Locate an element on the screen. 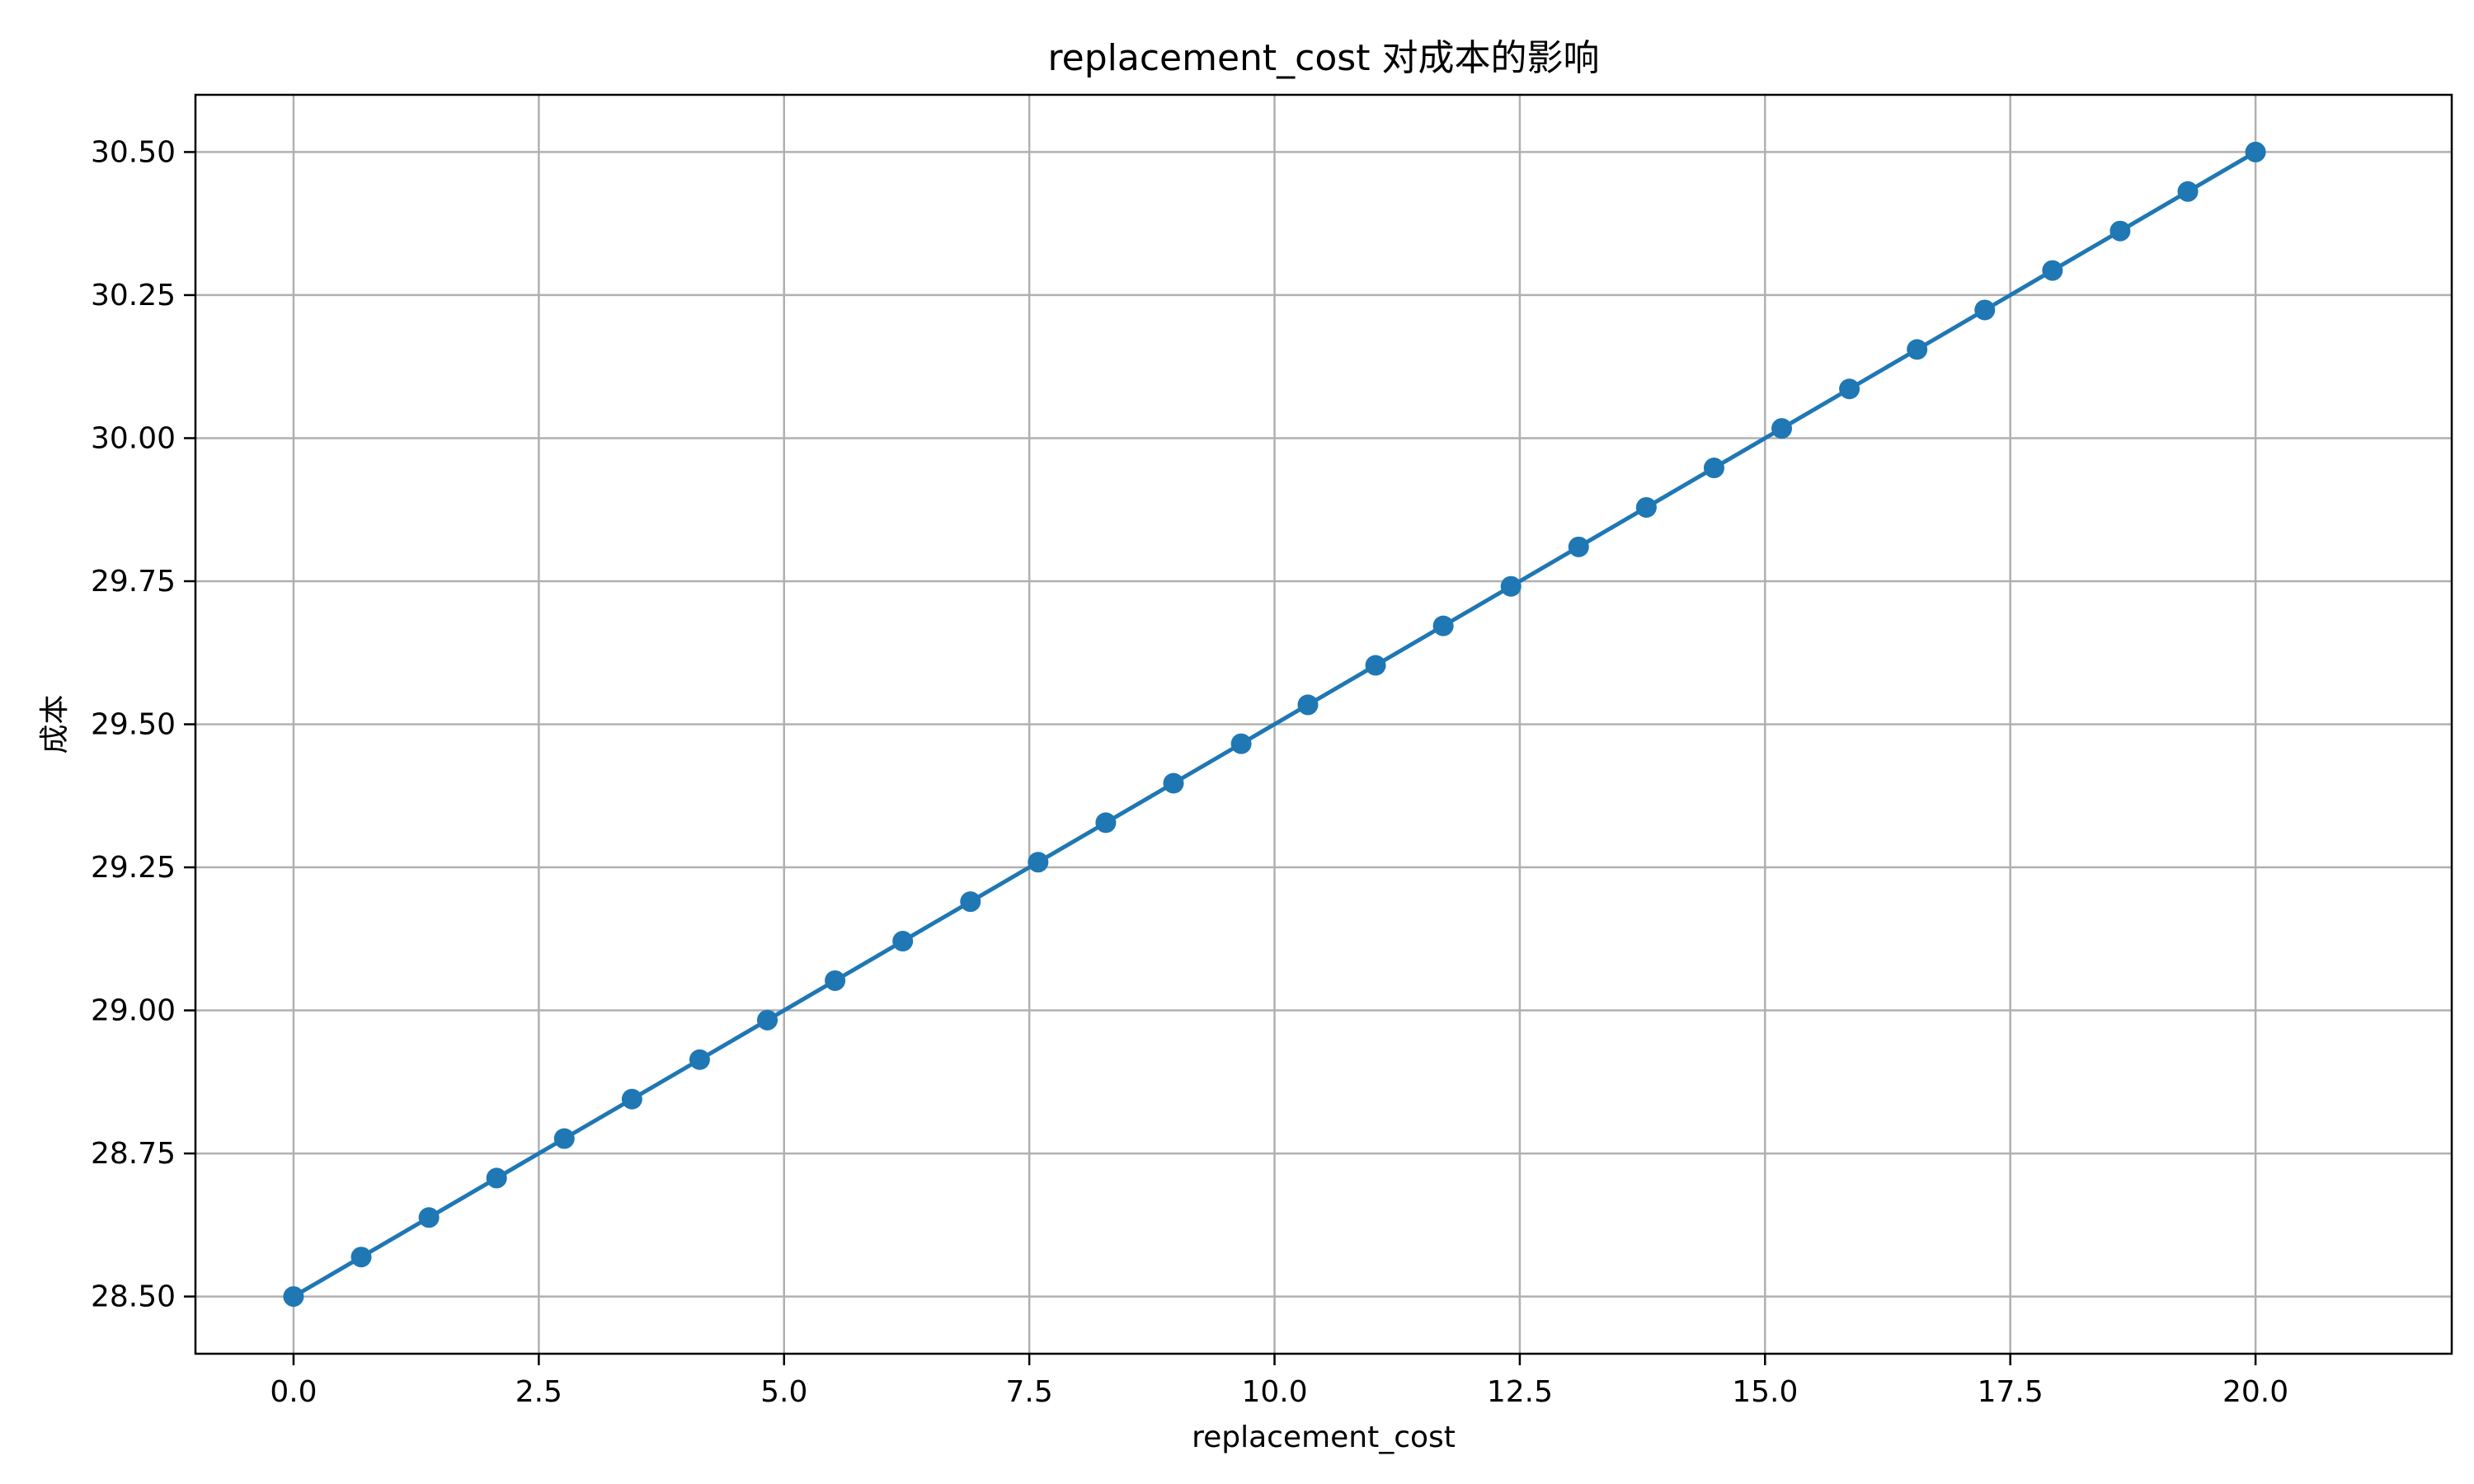 Image resolution: width=2474 pixels, height=1484 pixels. y-tick-label: 28.50 is located at coordinates (133, 1297).